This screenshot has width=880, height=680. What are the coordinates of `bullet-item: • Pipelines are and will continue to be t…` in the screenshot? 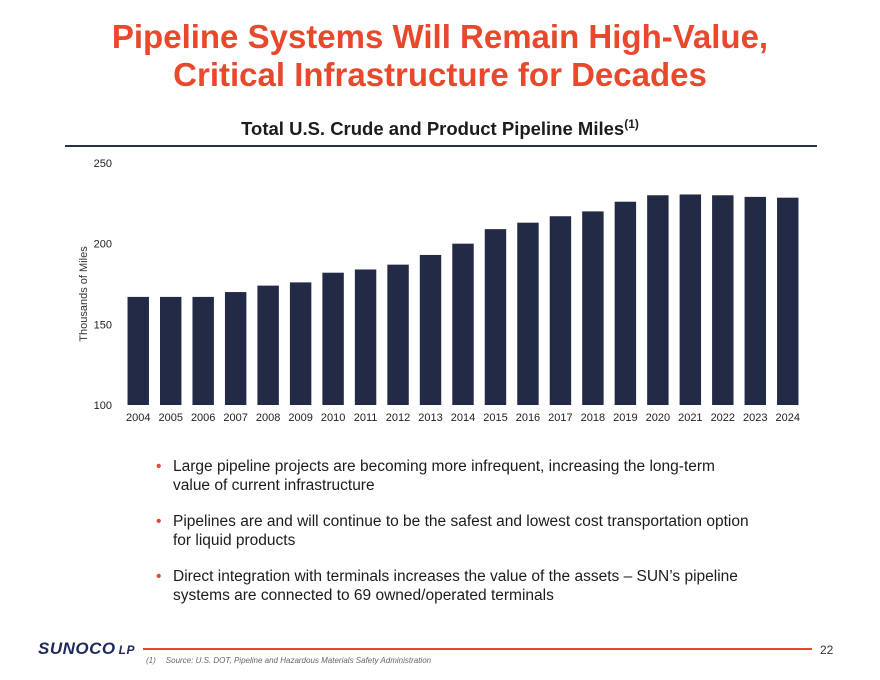 It's located at (456, 531).